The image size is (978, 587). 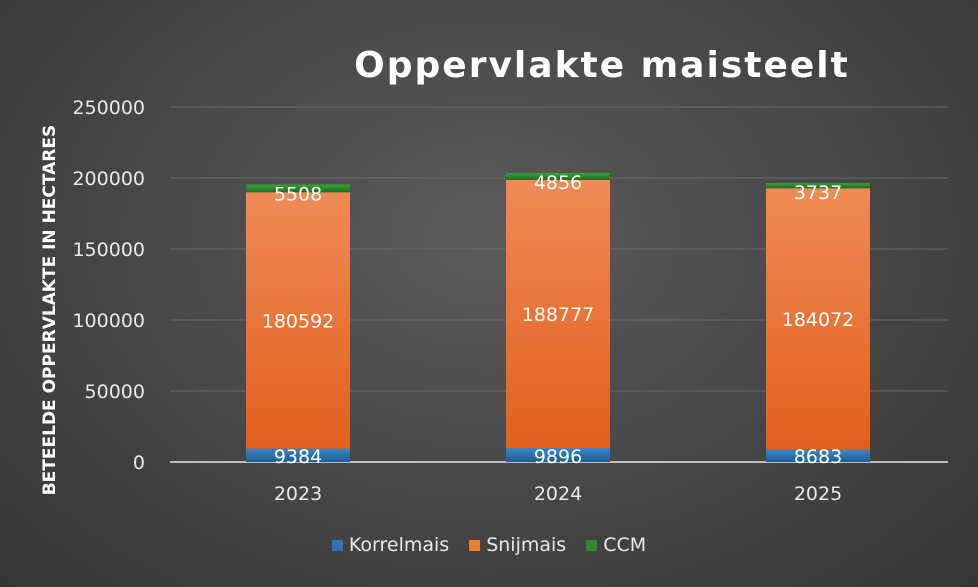 I want to click on legend-item: Snijmais, so click(x=517, y=545).